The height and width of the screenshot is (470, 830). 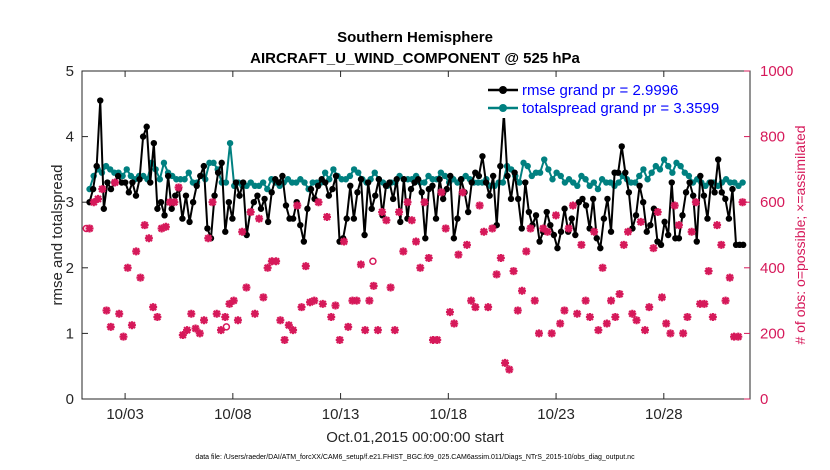 What do you see at coordinates (503, 90) in the screenshot?
I see `legend-rmse-marker` at bounding box center [503, 90].